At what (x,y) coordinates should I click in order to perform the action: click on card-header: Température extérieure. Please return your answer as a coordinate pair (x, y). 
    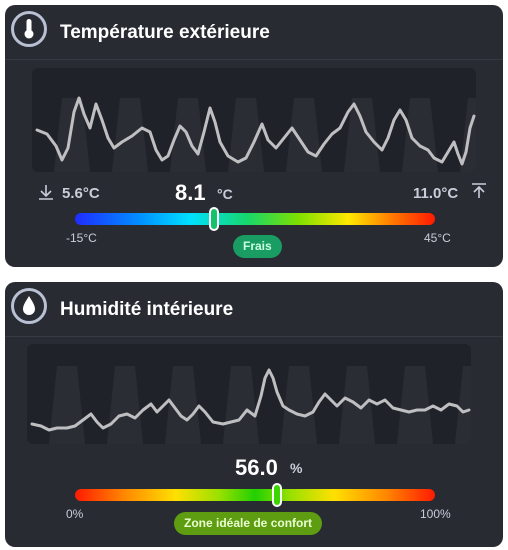
    Looking at the image, I should click on (254, 32).